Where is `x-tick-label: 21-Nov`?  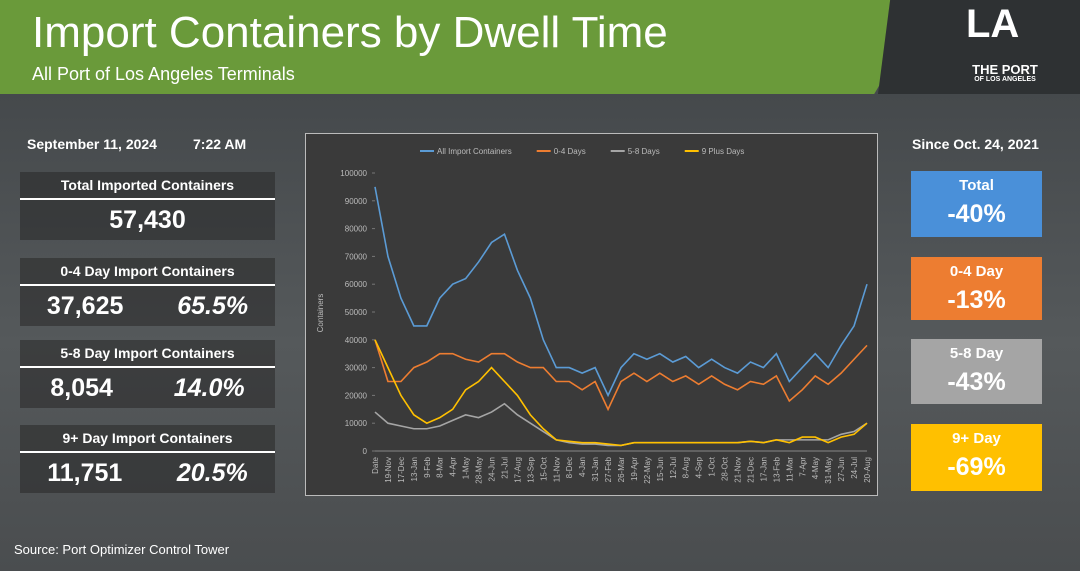
x-tick-label: 21-Nov is located at coordinates (738, 470).